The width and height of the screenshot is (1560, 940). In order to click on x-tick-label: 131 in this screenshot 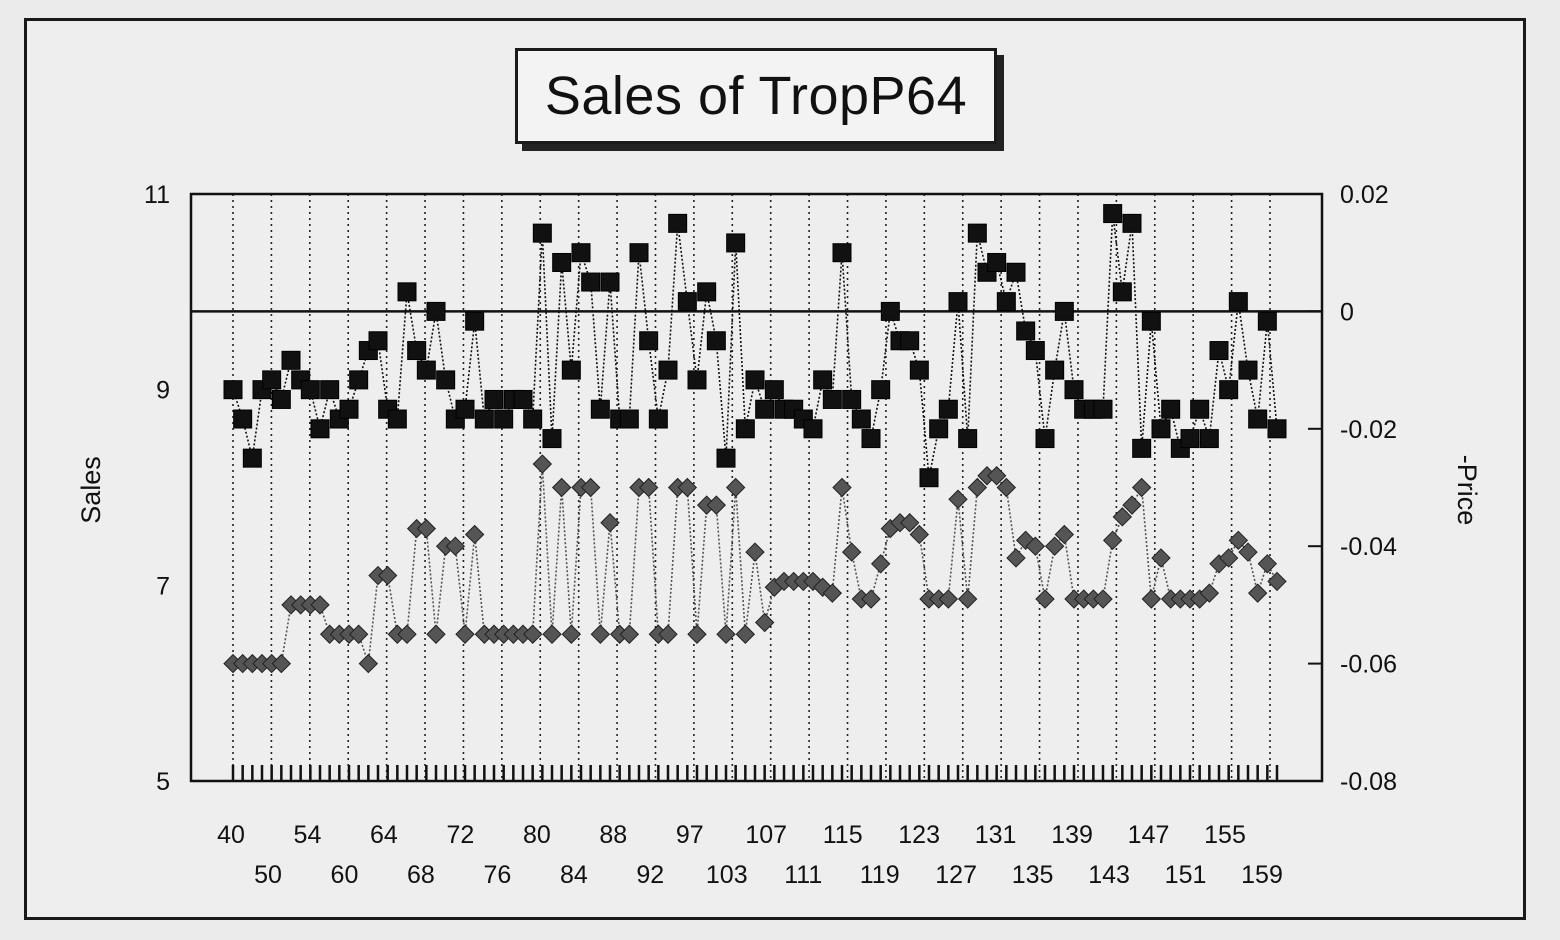, I will do `click(996, 835)`.